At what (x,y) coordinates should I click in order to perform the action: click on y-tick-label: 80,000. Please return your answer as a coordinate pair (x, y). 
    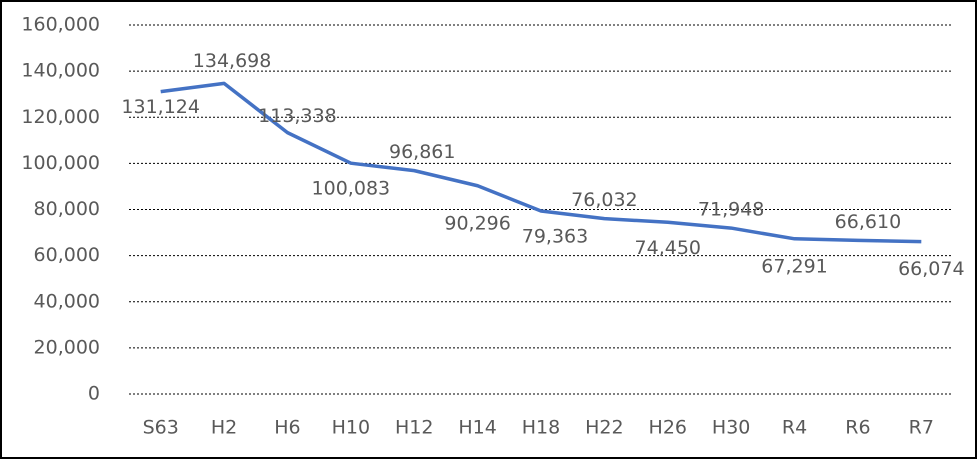
    Looking at the image, I should click on (67, 209).